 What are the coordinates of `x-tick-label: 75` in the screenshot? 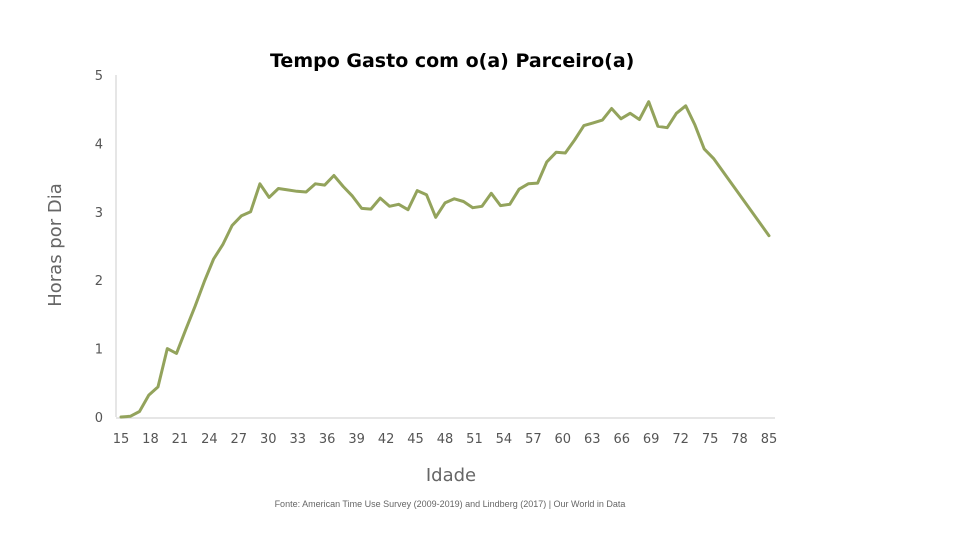 It's located at (710, 439).